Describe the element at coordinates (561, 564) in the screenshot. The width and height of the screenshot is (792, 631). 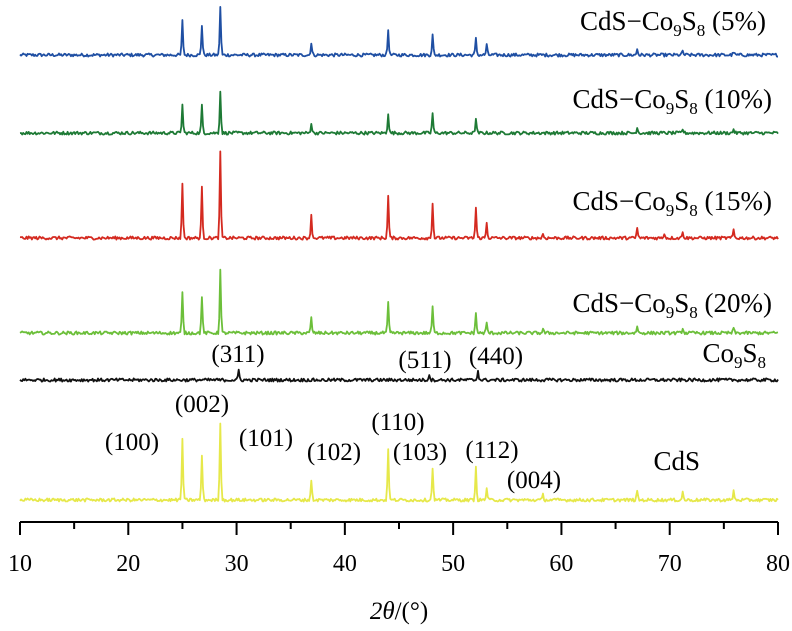
I see `x-tick-label: 60` at that location.